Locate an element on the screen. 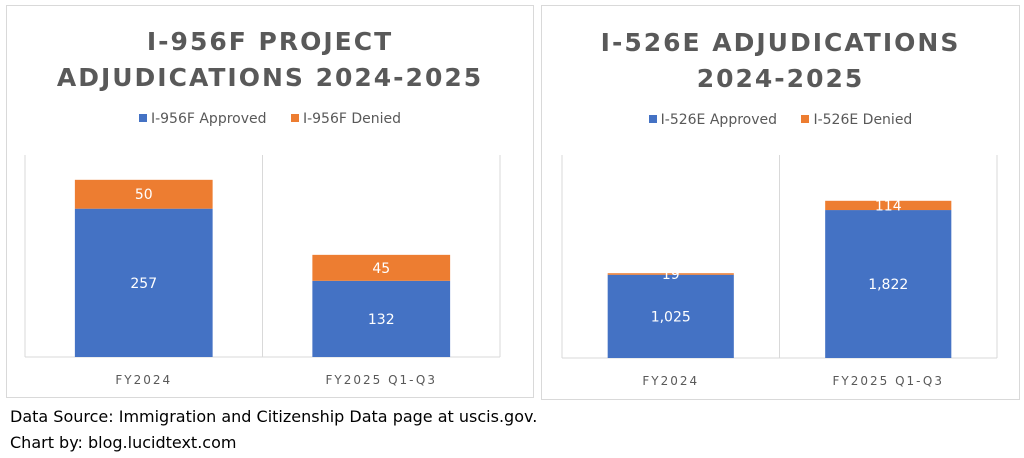  legend-item-denied: I-526E Denied is located at coordinates (856, 120).